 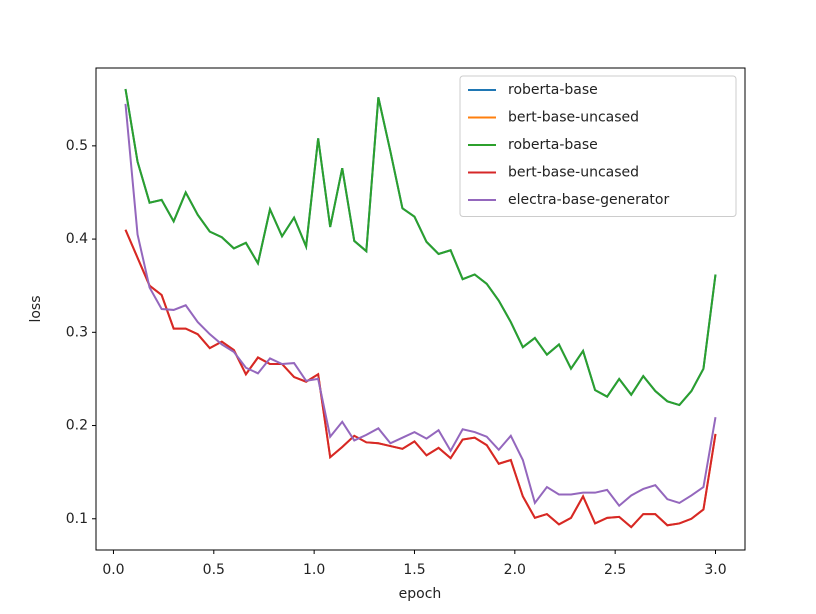 I want to click on legend-box, so click(x=598, y=146).